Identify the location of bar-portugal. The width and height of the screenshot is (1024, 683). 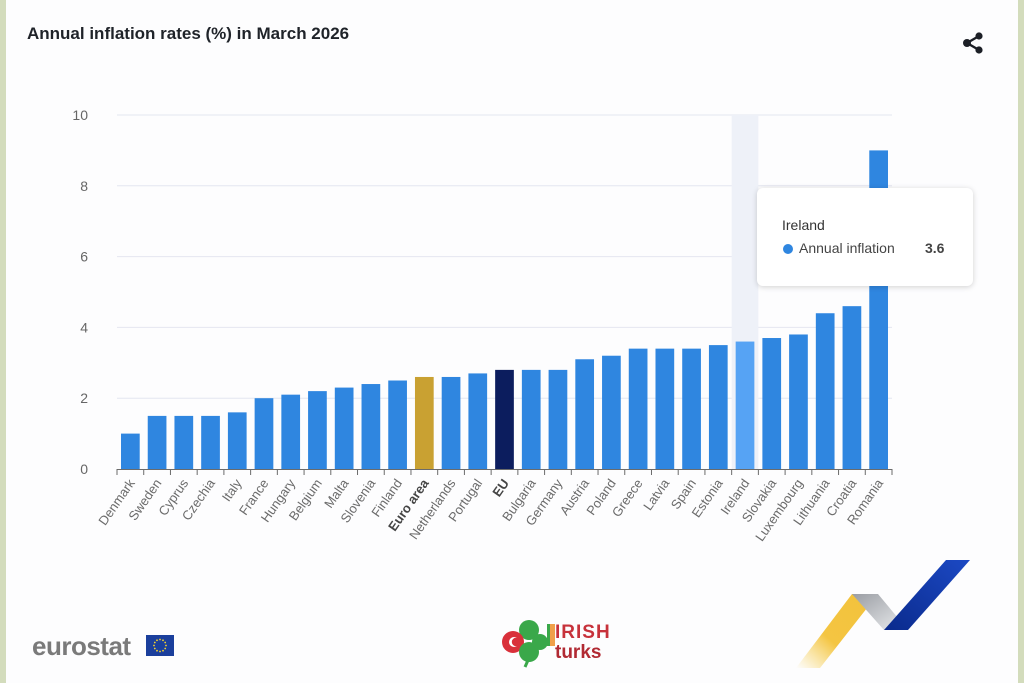
(478, 421).